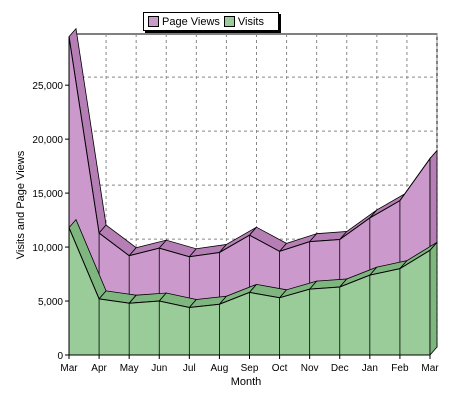 The image size is (450, 400). What do you see at coordinates (189, 368) in the screenshot?
I see `x-tick-label-4: Jul` at bounding box center [189, 368].